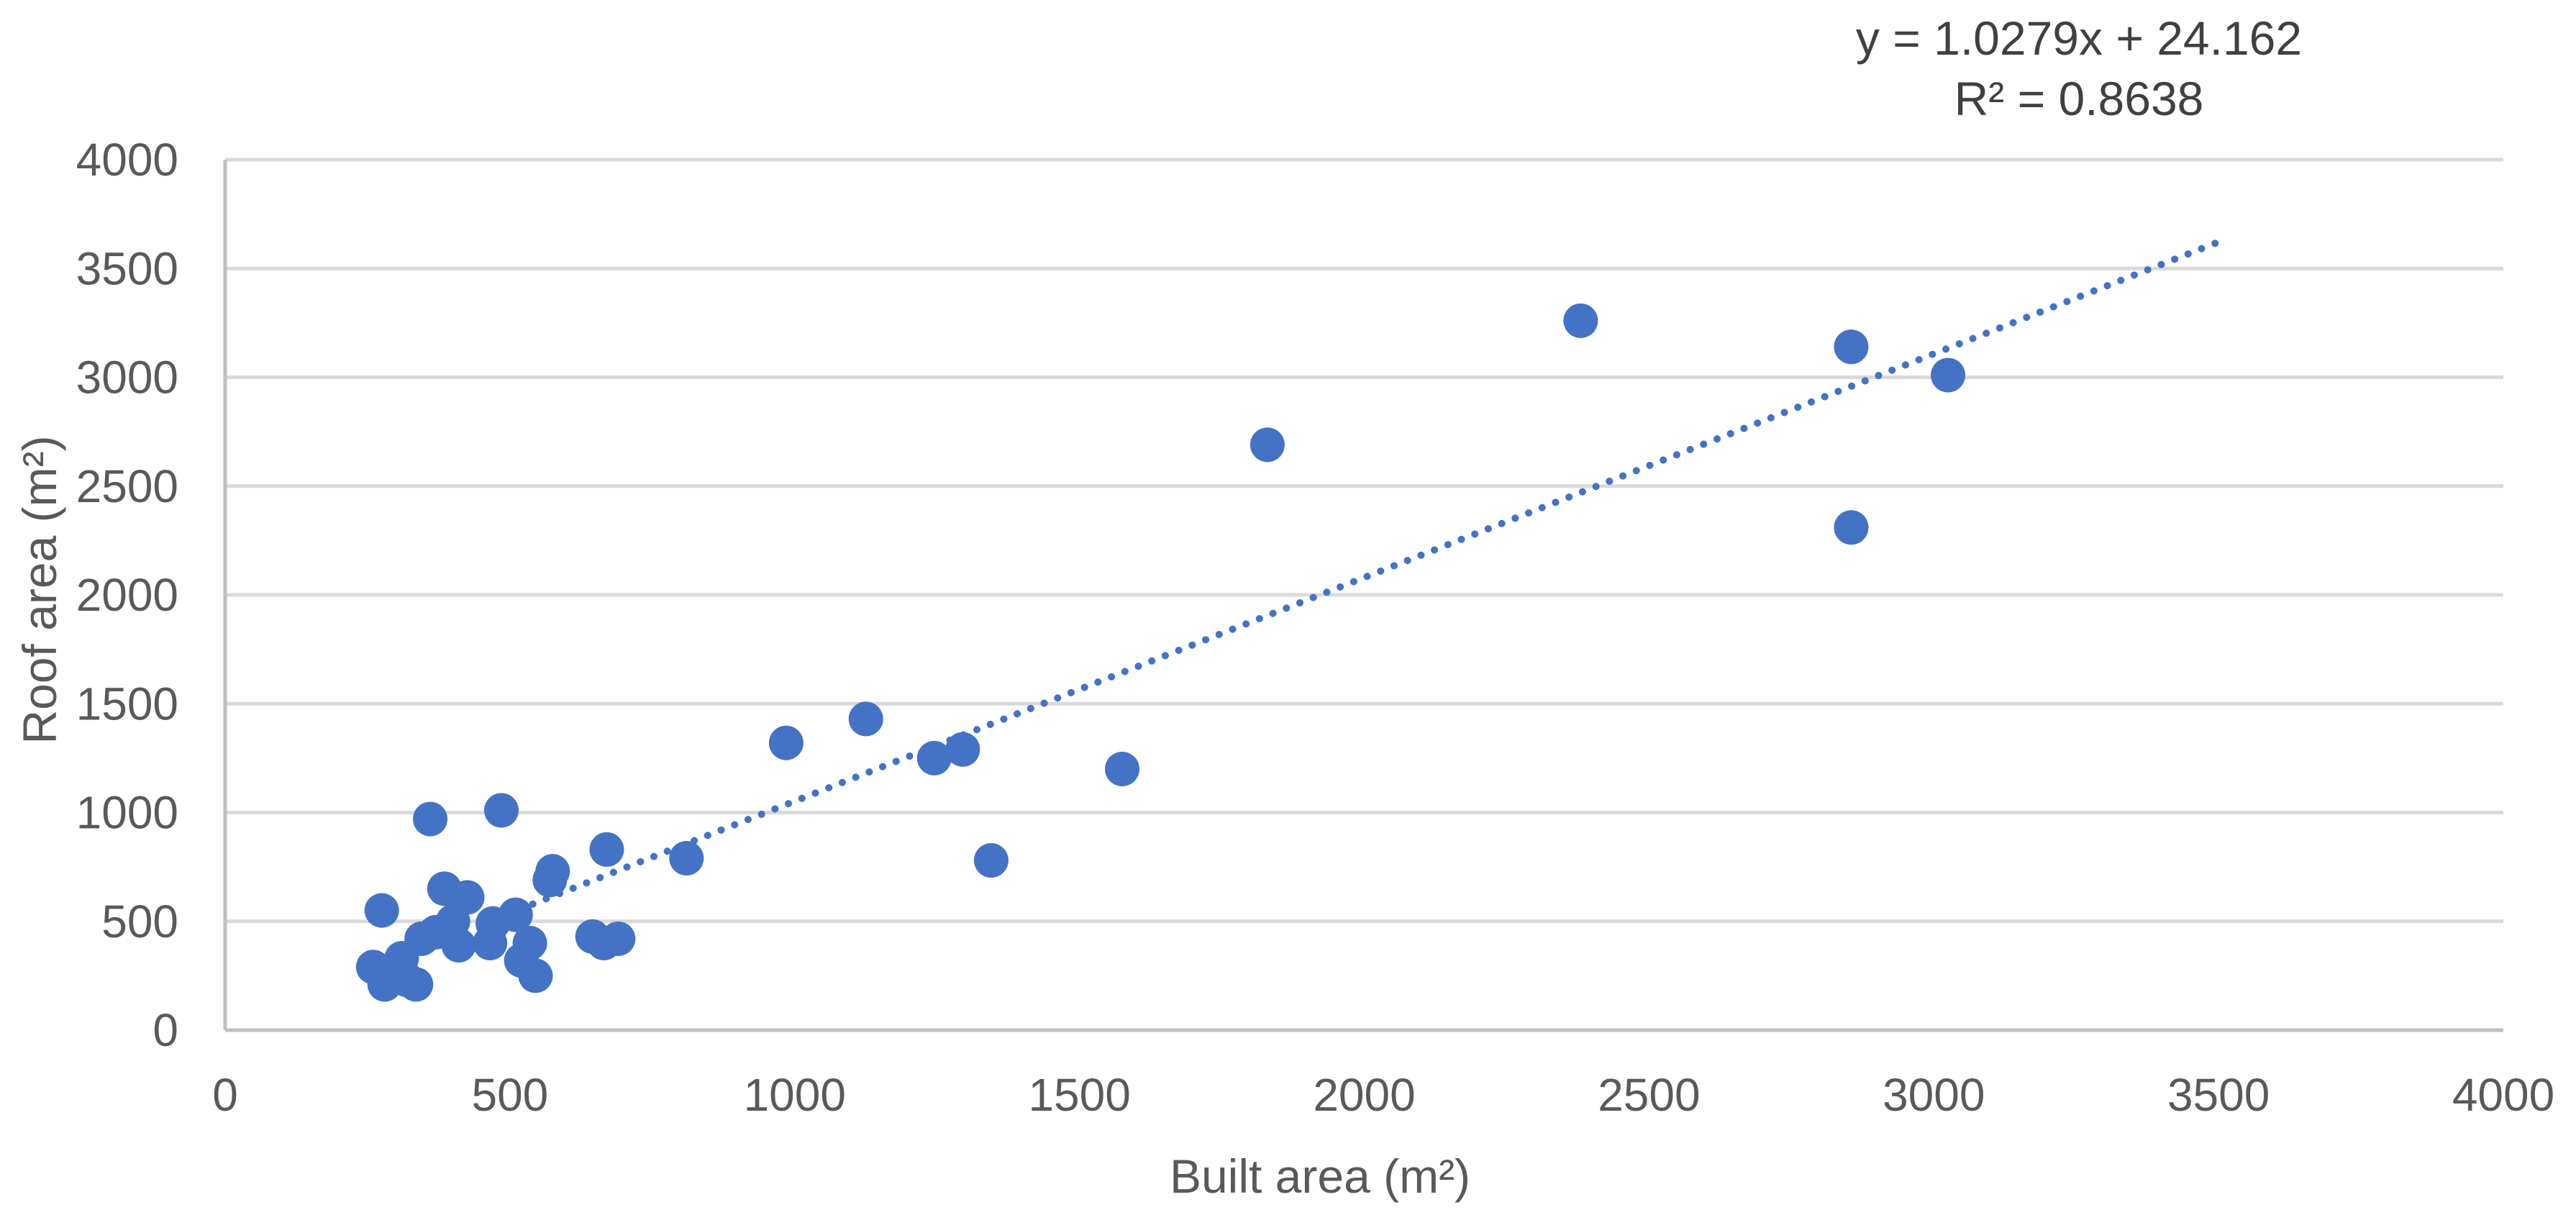 The width and height of the screenshot is (2576, 1215). Describe the element at coordinates (127, 378) in the screenshot. I see `y-tick-label-3000: 3000` at that location.